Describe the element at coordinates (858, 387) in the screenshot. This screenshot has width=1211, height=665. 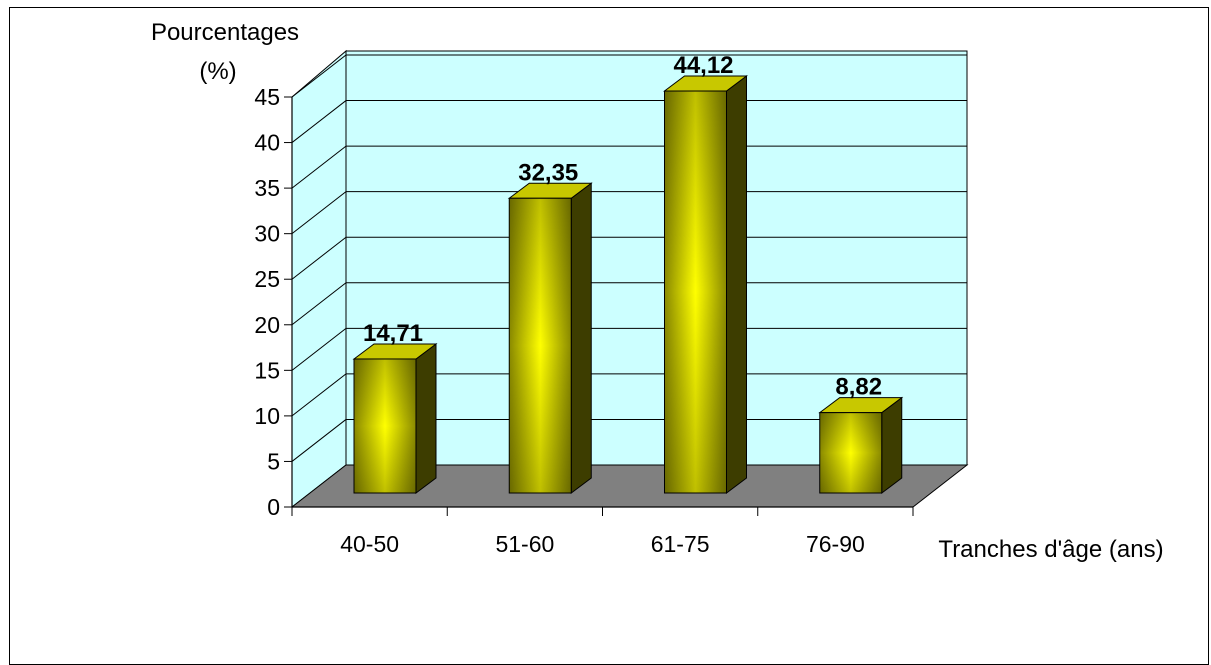
I see `data-label: 8,82` at that location.